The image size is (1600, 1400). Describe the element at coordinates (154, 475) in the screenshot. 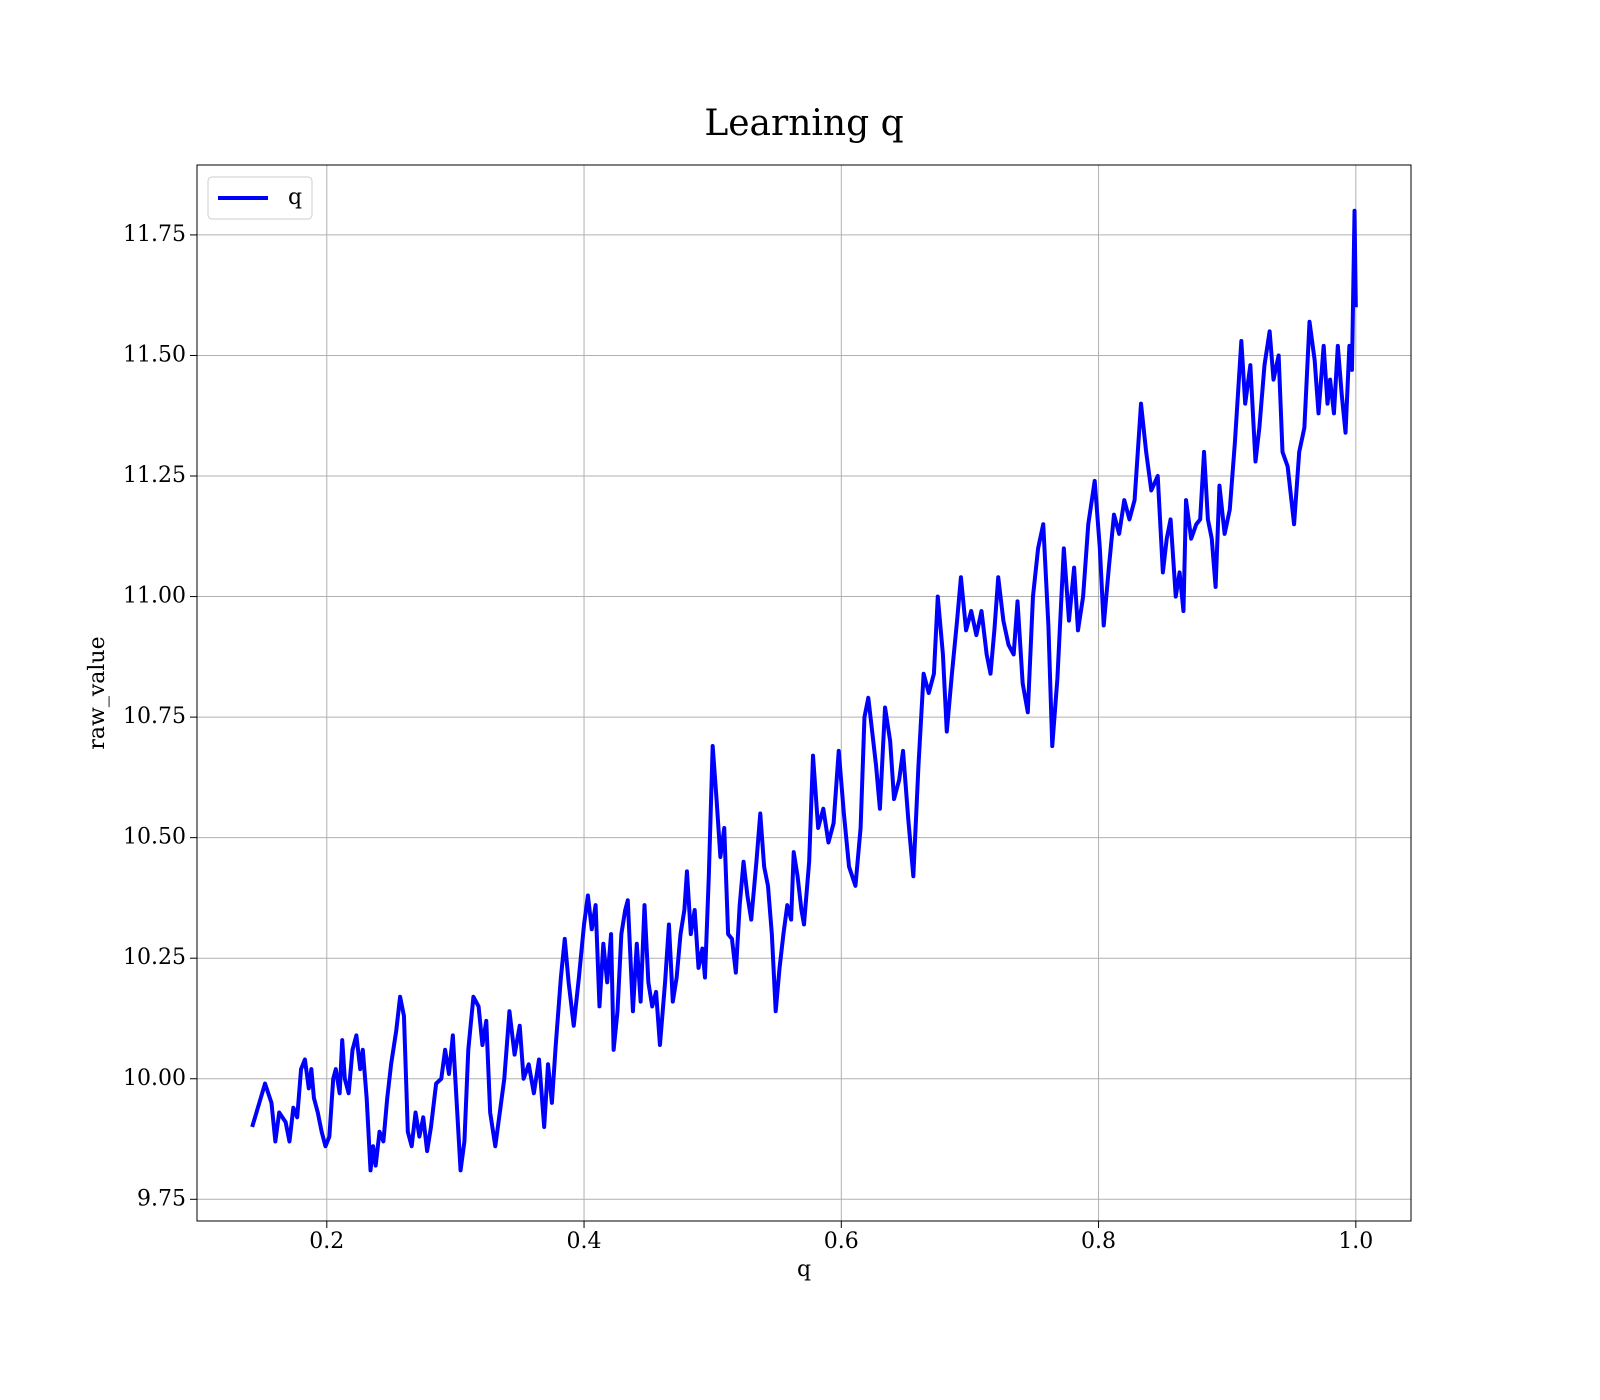

I see `y-tick-label: 11.25` at that location.